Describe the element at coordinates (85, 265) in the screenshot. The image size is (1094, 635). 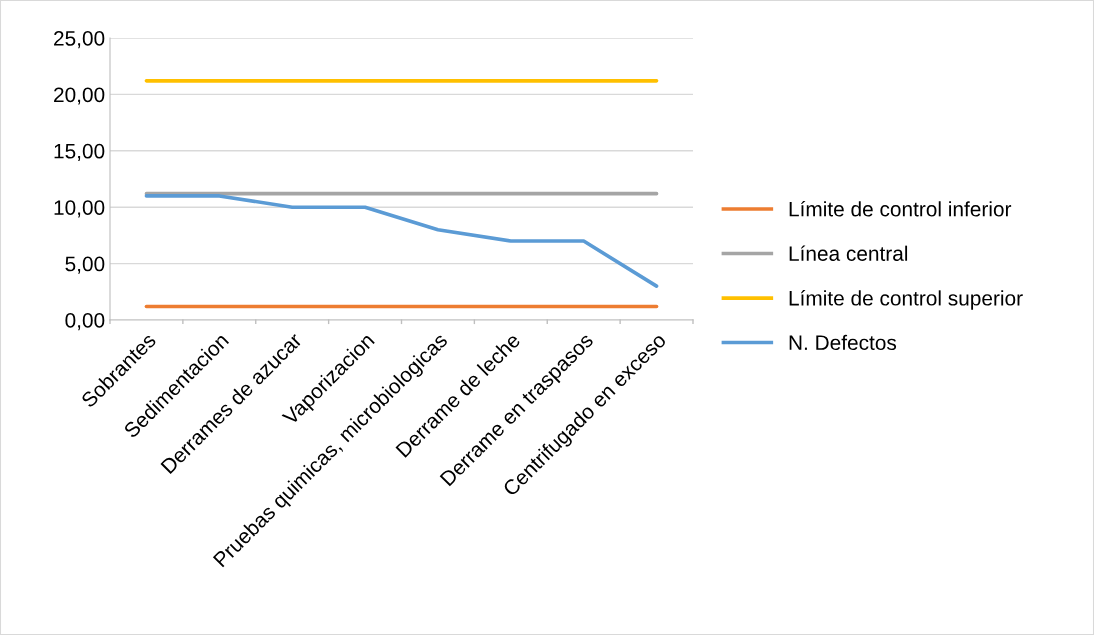
I see `y-tick-label: 5,00` at that location.